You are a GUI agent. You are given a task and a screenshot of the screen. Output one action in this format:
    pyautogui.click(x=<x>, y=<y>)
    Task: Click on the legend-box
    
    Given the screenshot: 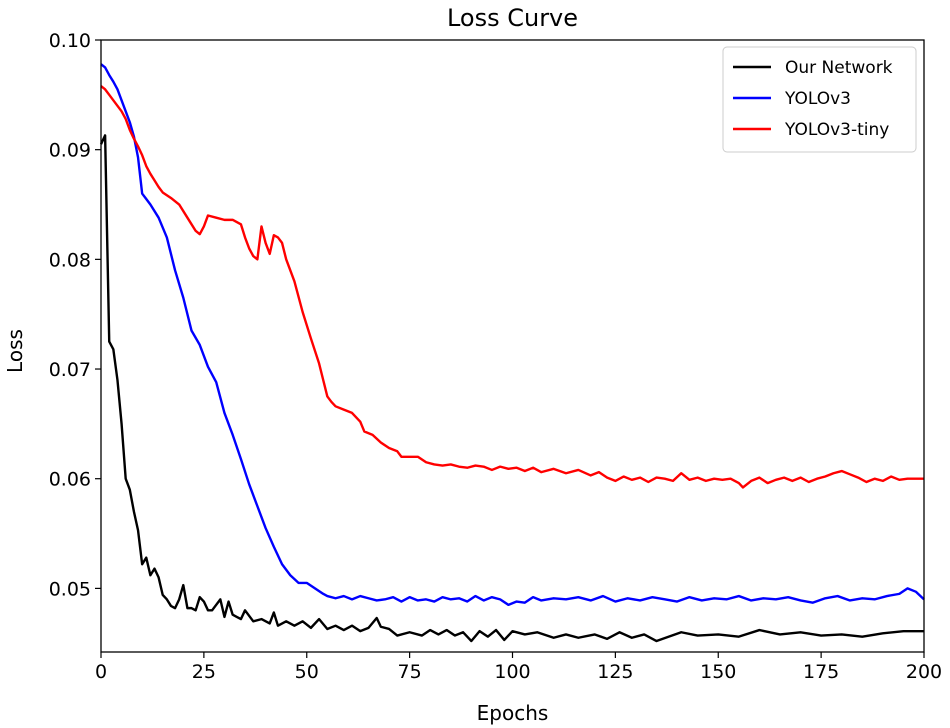 What is the action you would take?
    pyautogui.click(x=819, y=99)
    